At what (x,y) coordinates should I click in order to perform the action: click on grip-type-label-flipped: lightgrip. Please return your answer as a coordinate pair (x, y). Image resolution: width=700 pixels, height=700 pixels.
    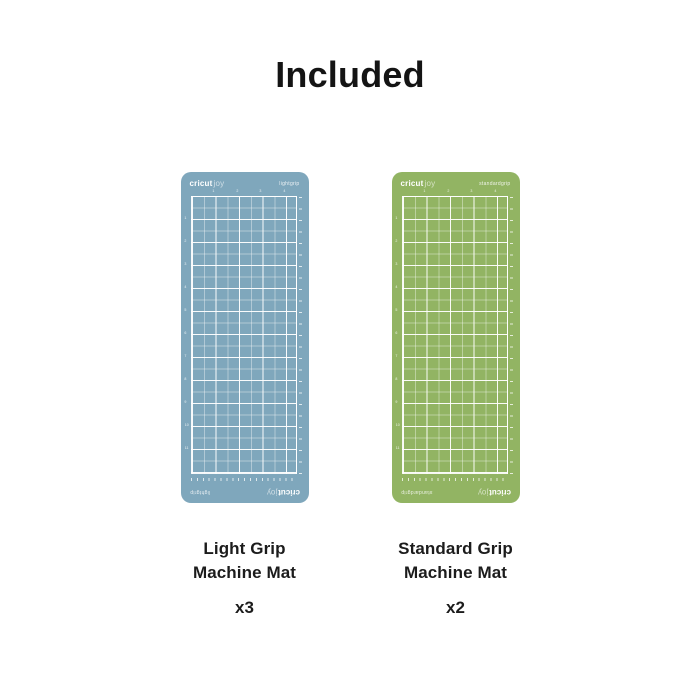
    Looking at the image, I should click on (199, 492).